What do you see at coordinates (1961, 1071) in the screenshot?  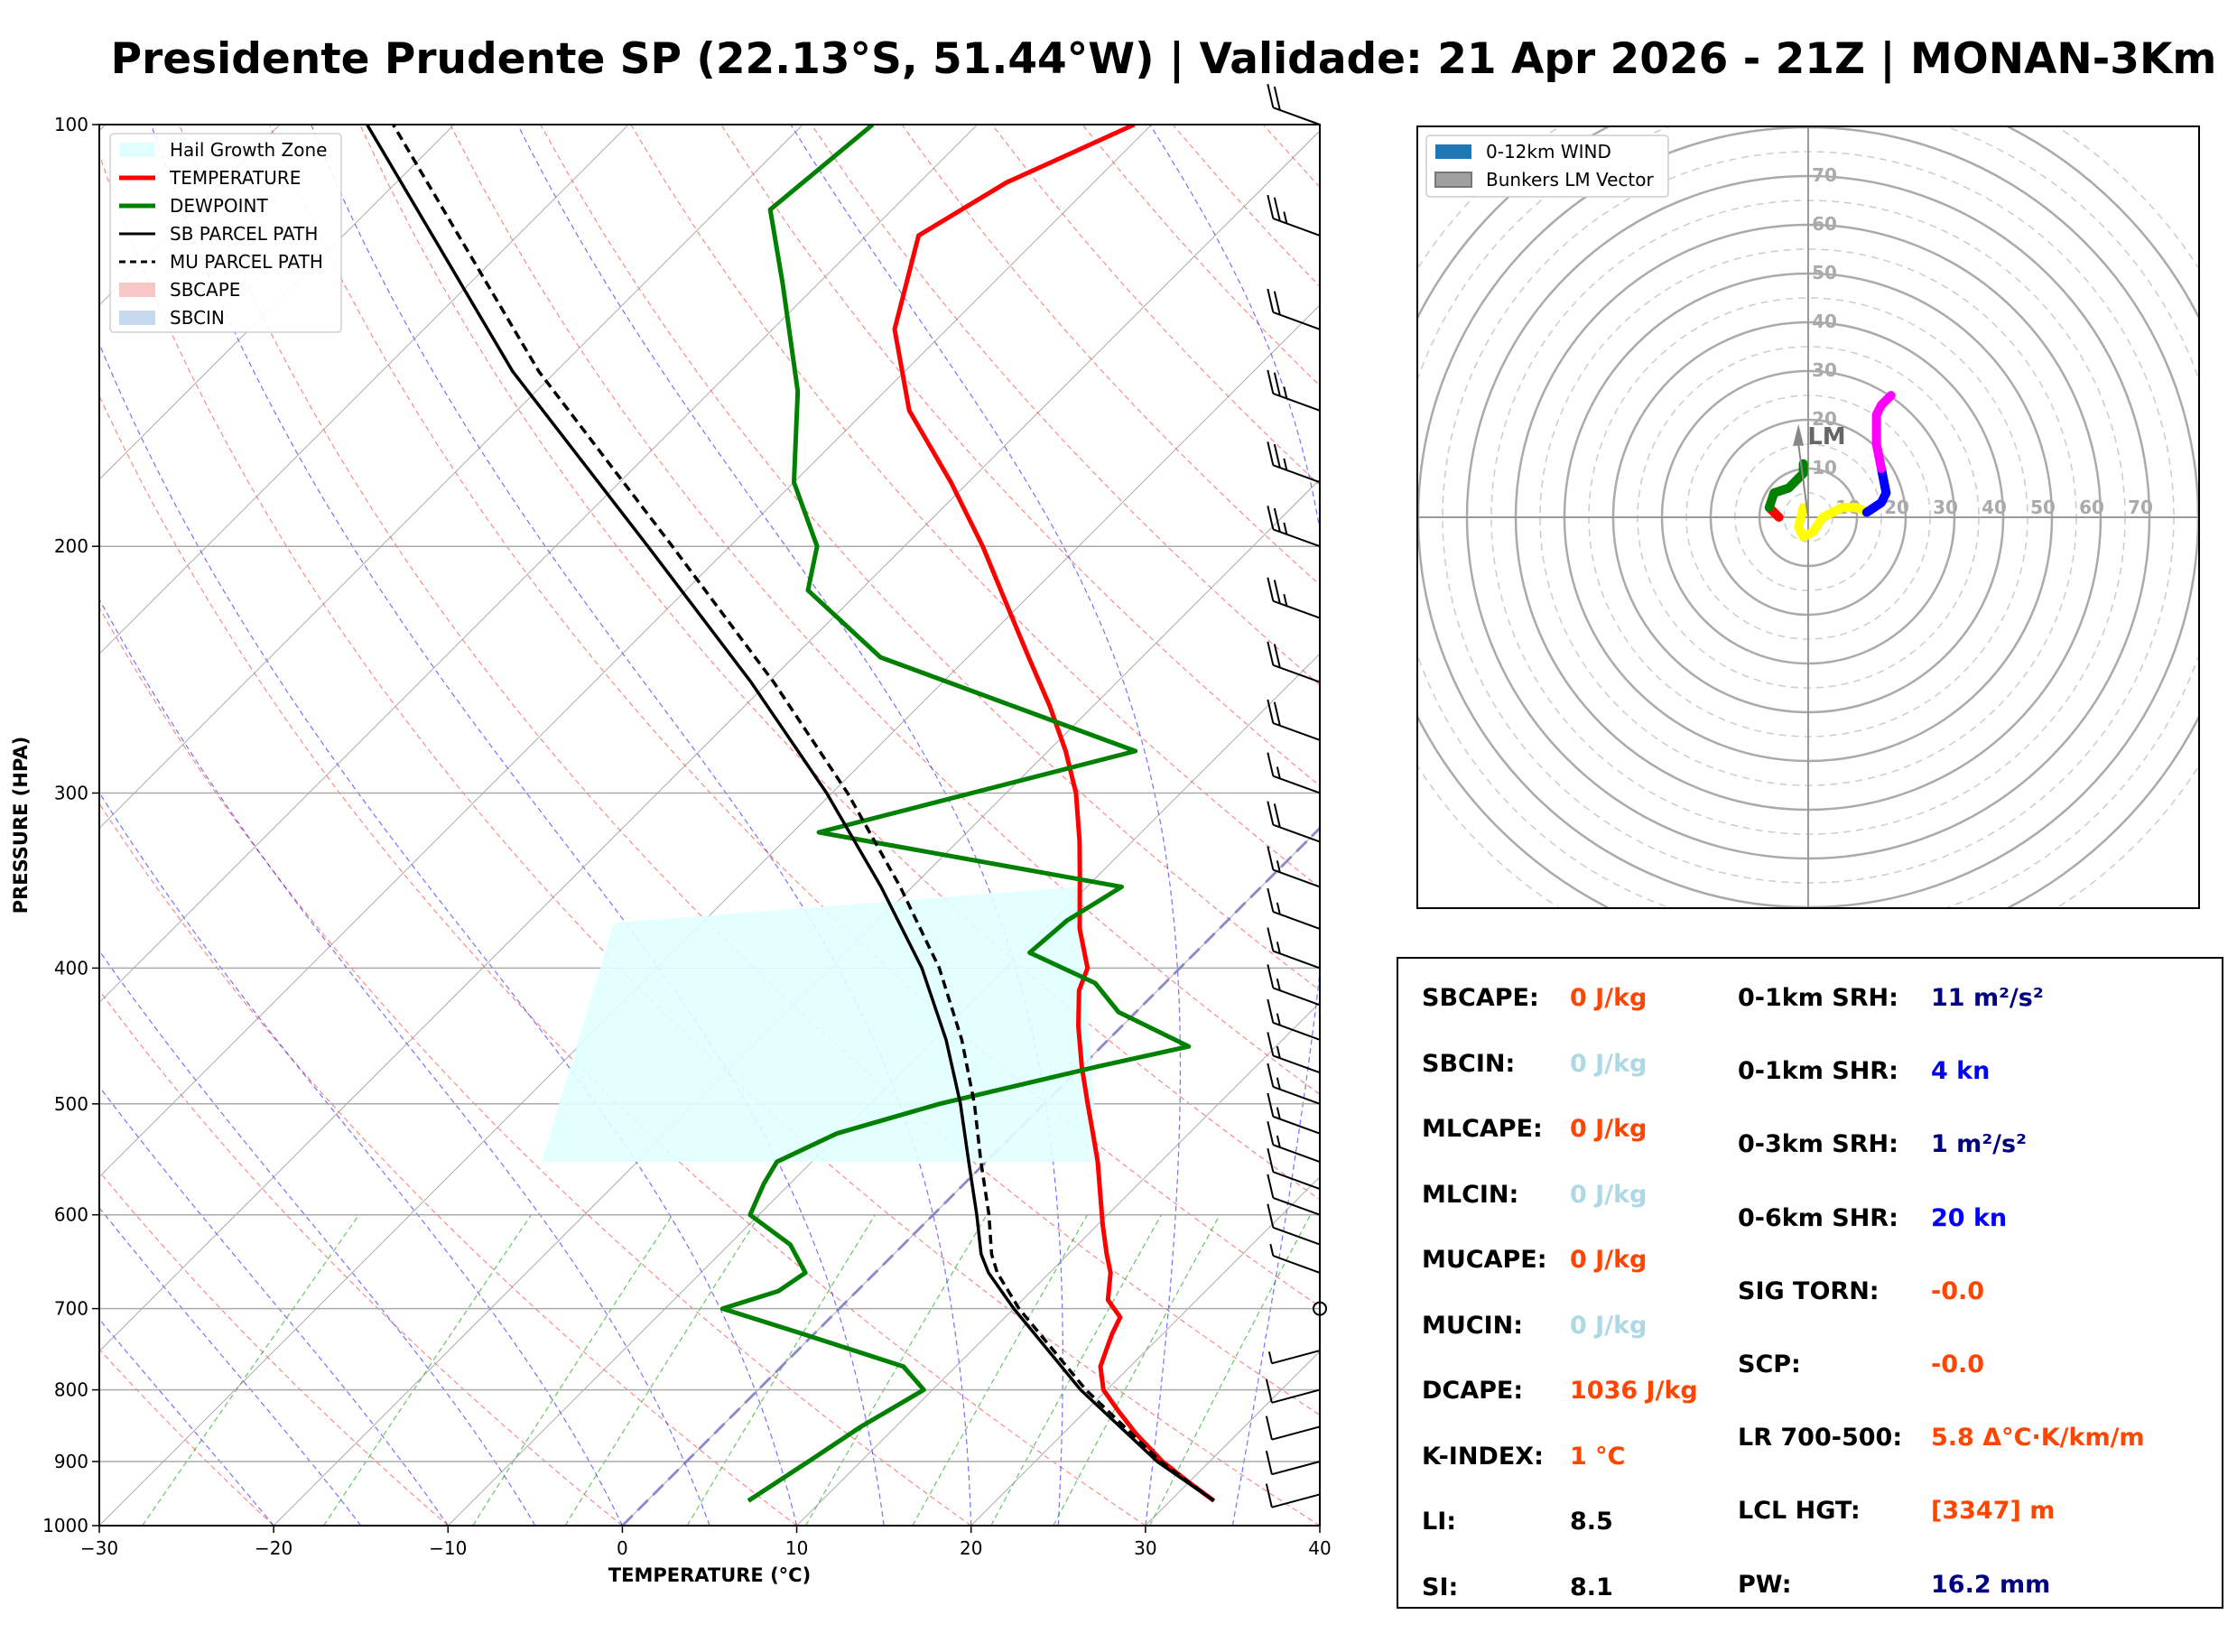 I see `stat-value: 4 kn` at bounding box center [1961, 1071].